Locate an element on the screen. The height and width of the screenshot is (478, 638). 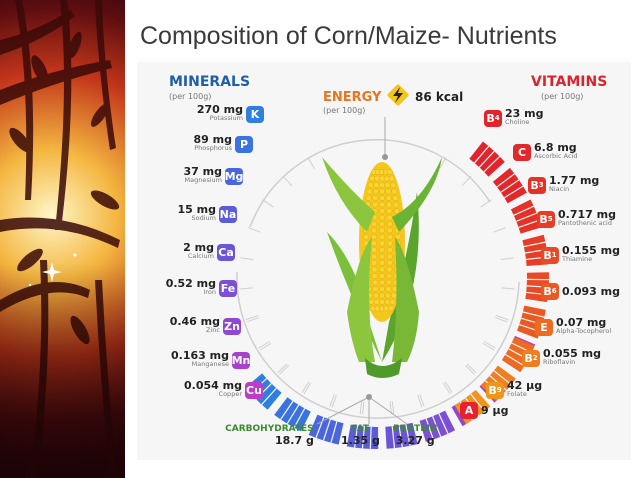
mineral-badge: Na is located at coordinates (228, 214).